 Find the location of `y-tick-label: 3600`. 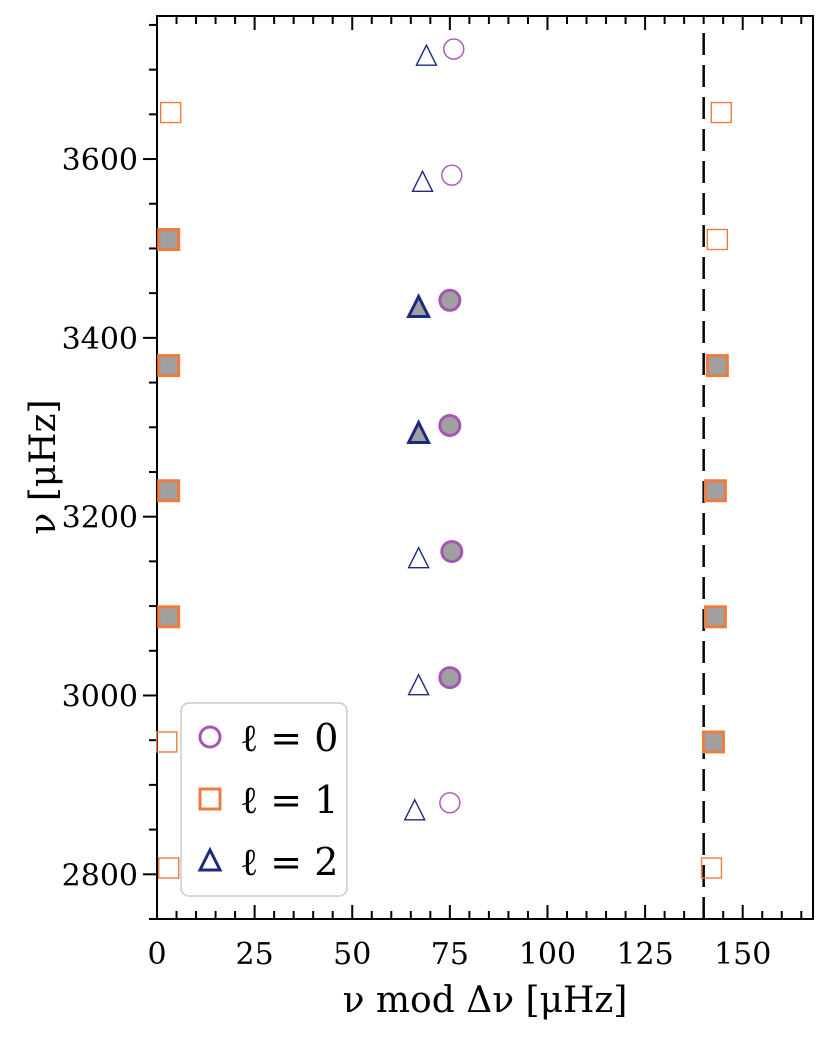

y-tick-label: 3600 is located at coordinates (100, 160).